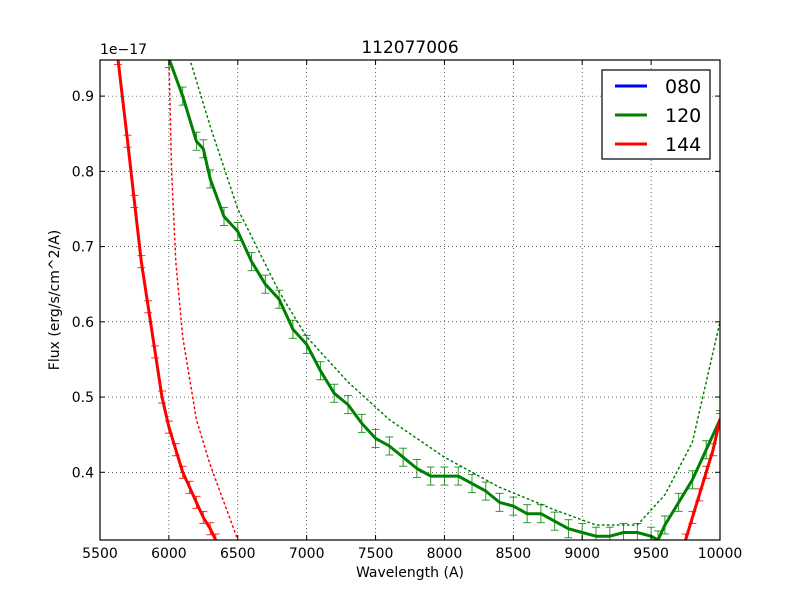 Image resolution: width=800 pixels, height=600 pixels. What do you see at coordinates (83, 473) in the screenshot?
I see `y-tick-label: 0.4` at bounding box center [83, 473].